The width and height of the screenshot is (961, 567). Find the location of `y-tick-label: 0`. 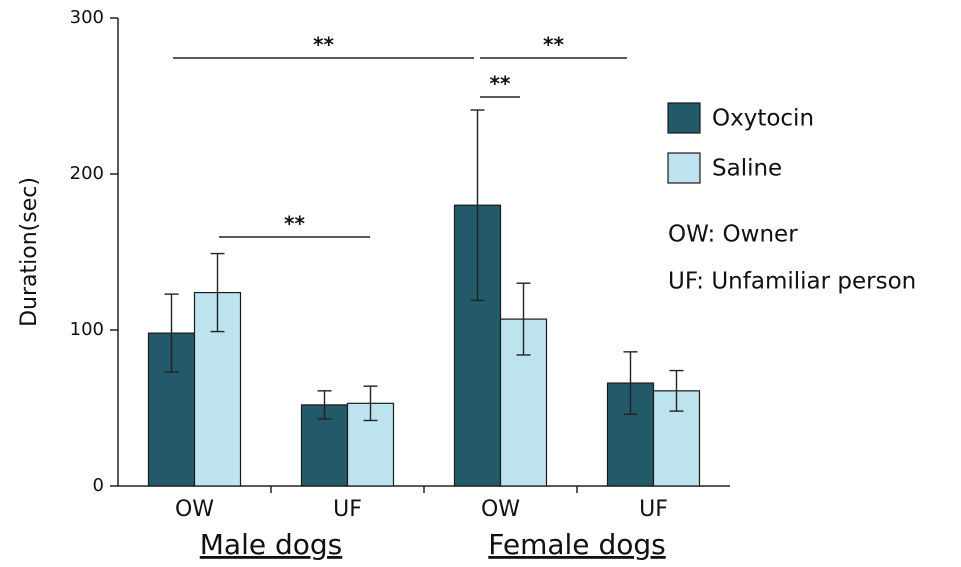

y-tick-label: 0 is located at coordinates (98, 485).